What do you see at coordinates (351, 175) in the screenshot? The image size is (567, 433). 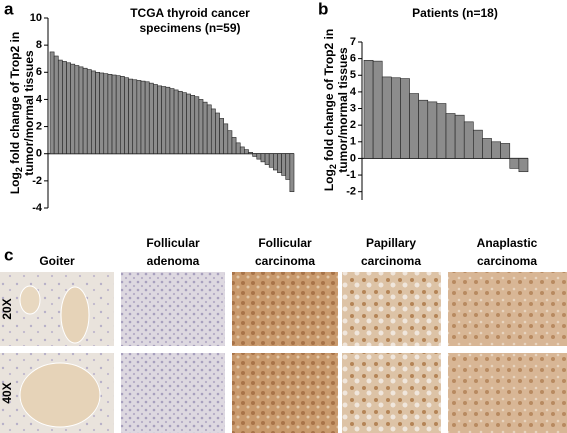 I see `y-tick-label: -1` at bounding box center [351, 175].